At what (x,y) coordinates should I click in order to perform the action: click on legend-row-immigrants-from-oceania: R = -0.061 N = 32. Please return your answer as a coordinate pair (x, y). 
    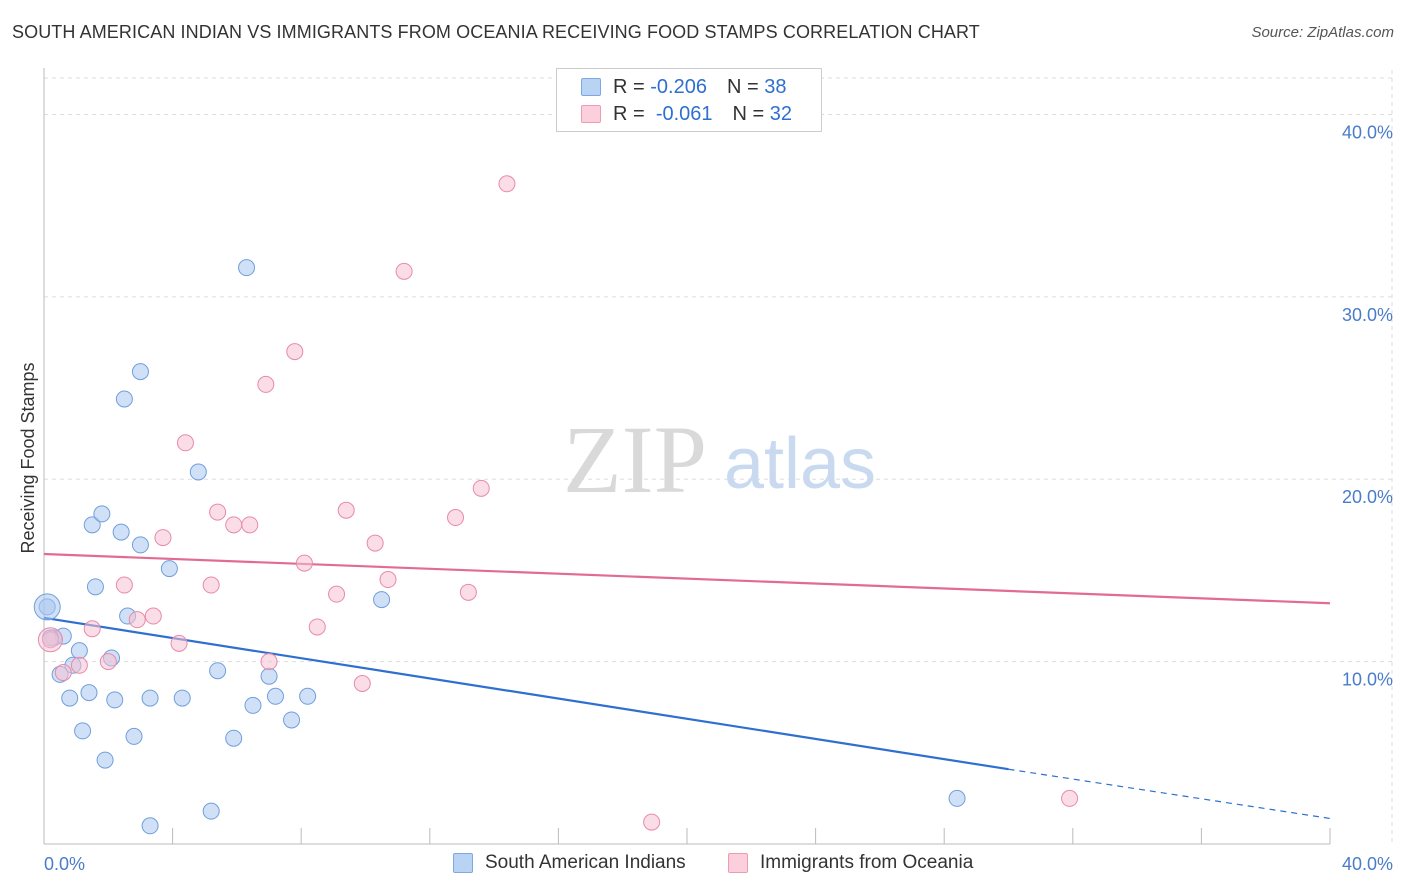
    Looking at the image, I should click on (686, 114).